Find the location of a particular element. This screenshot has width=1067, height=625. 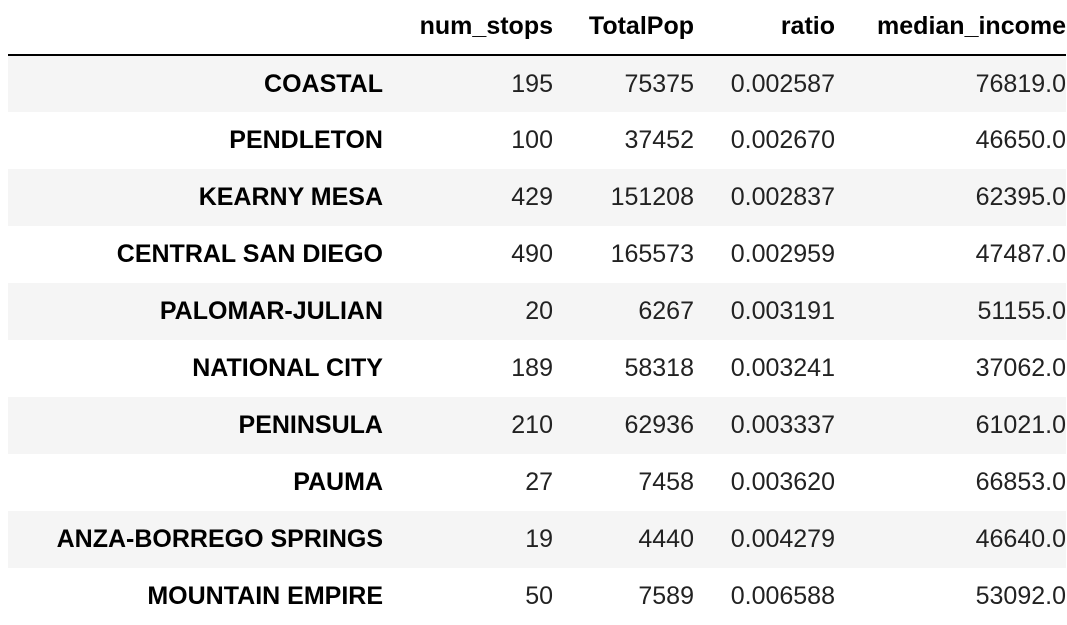

column-header-num-stops: num_stops is located at coordinates (468, 28).